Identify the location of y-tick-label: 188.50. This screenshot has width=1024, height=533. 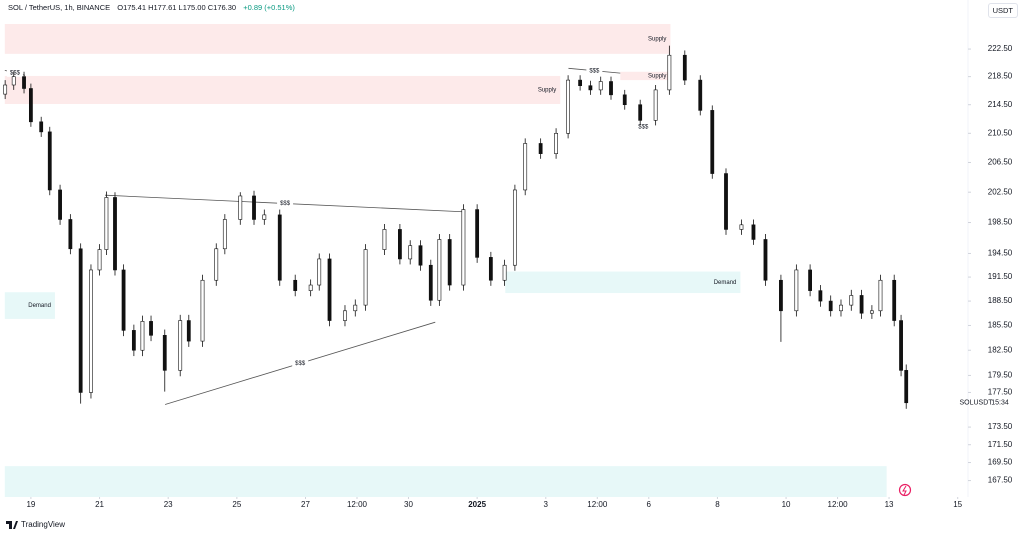
(1000, 300).